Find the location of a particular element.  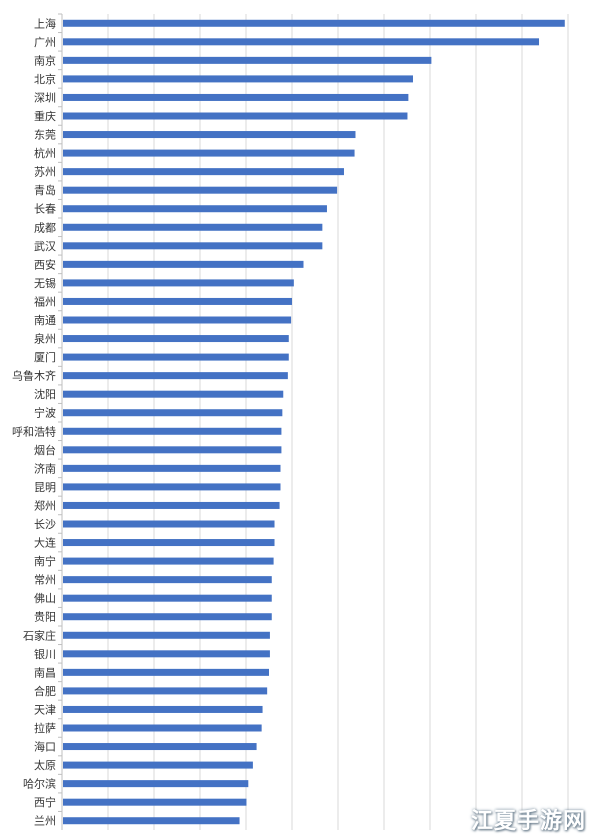

category-label: 南京 is located at coordinates (45, 60).